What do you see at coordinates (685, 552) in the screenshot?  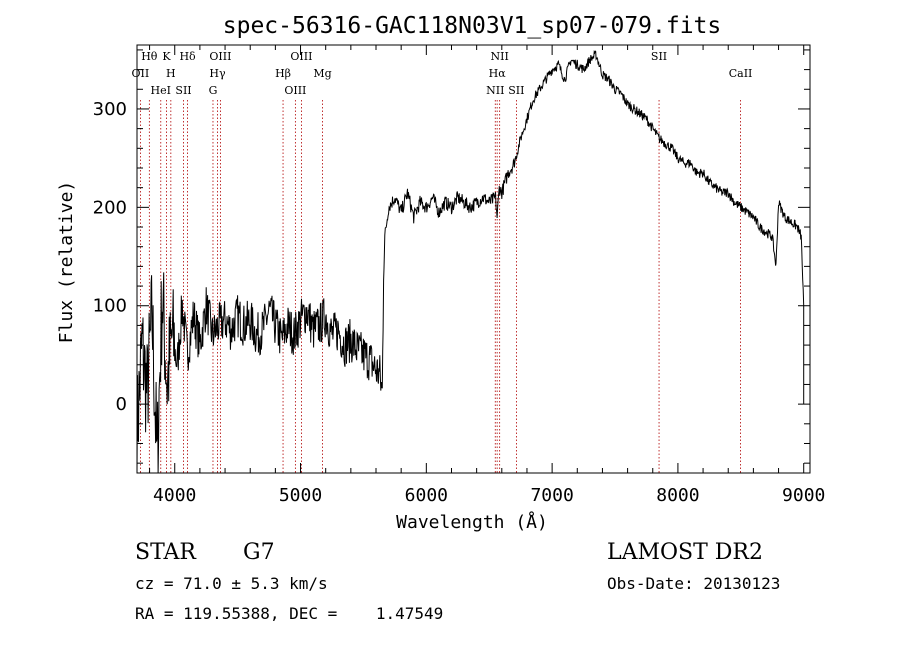 I see `survey-name: LAMOST DR2` at bounding box center [685, 552].